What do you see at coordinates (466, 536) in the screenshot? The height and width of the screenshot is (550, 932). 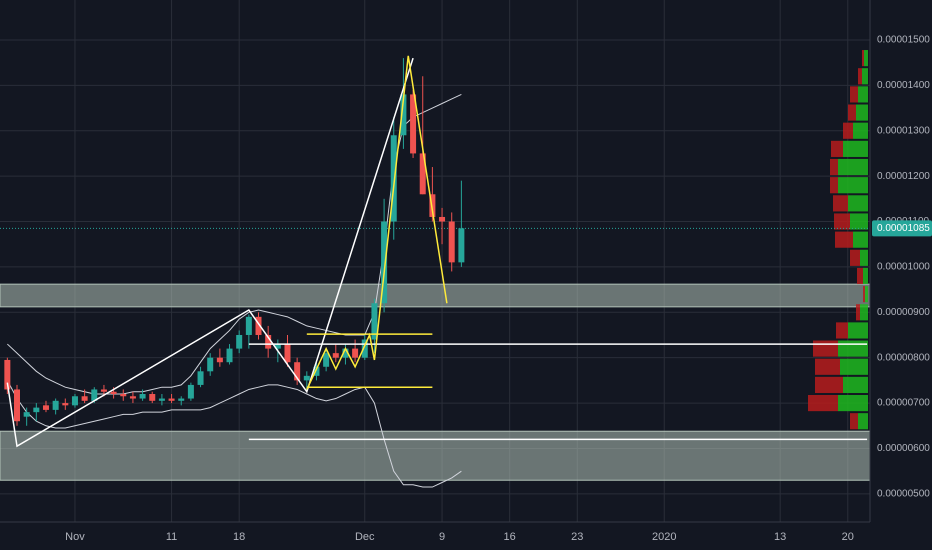 I see `time-axis` at bounding box center [466, 536].